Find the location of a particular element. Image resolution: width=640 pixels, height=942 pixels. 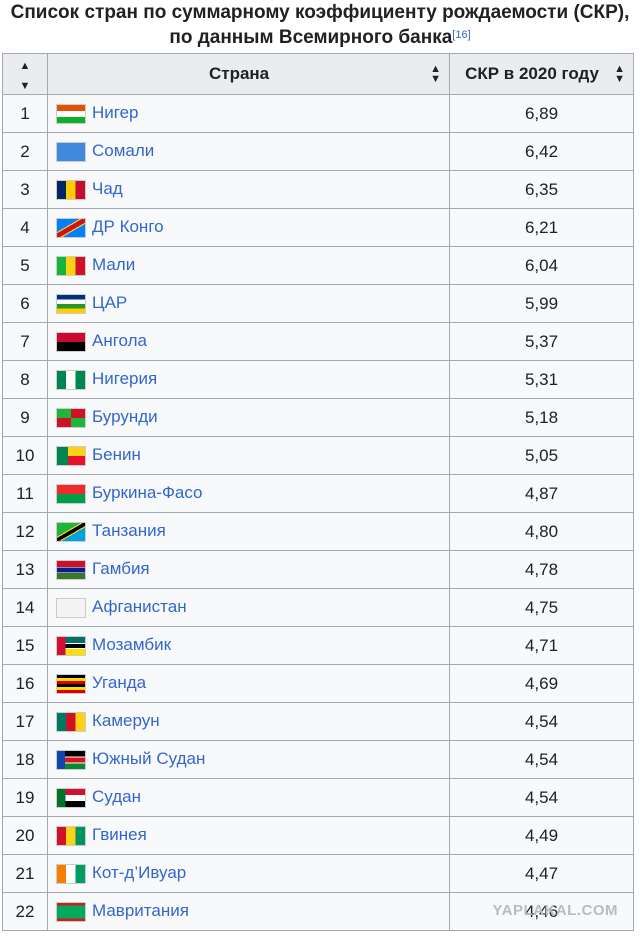

row-number: 22 is located at coordinates (25, 911).